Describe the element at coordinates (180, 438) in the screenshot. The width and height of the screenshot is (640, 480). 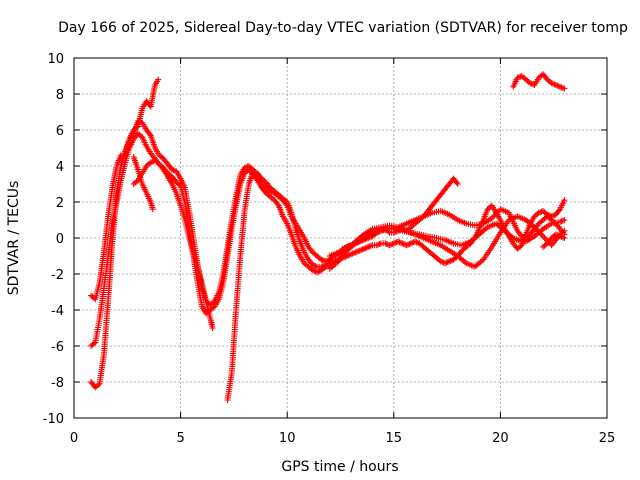
I see `x-tick-label: 5` at that location.